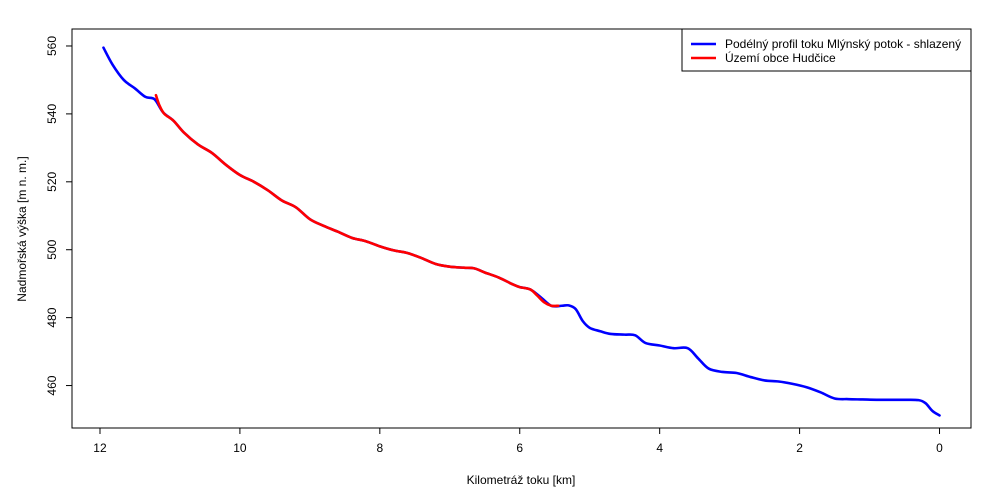 Image resolution: width=1000 pixels, height=500 pixels. What do you see at coordinates (939, 448) in the screenshot?
I see `x-tick-label: 0` at bounding box center [939, 448].